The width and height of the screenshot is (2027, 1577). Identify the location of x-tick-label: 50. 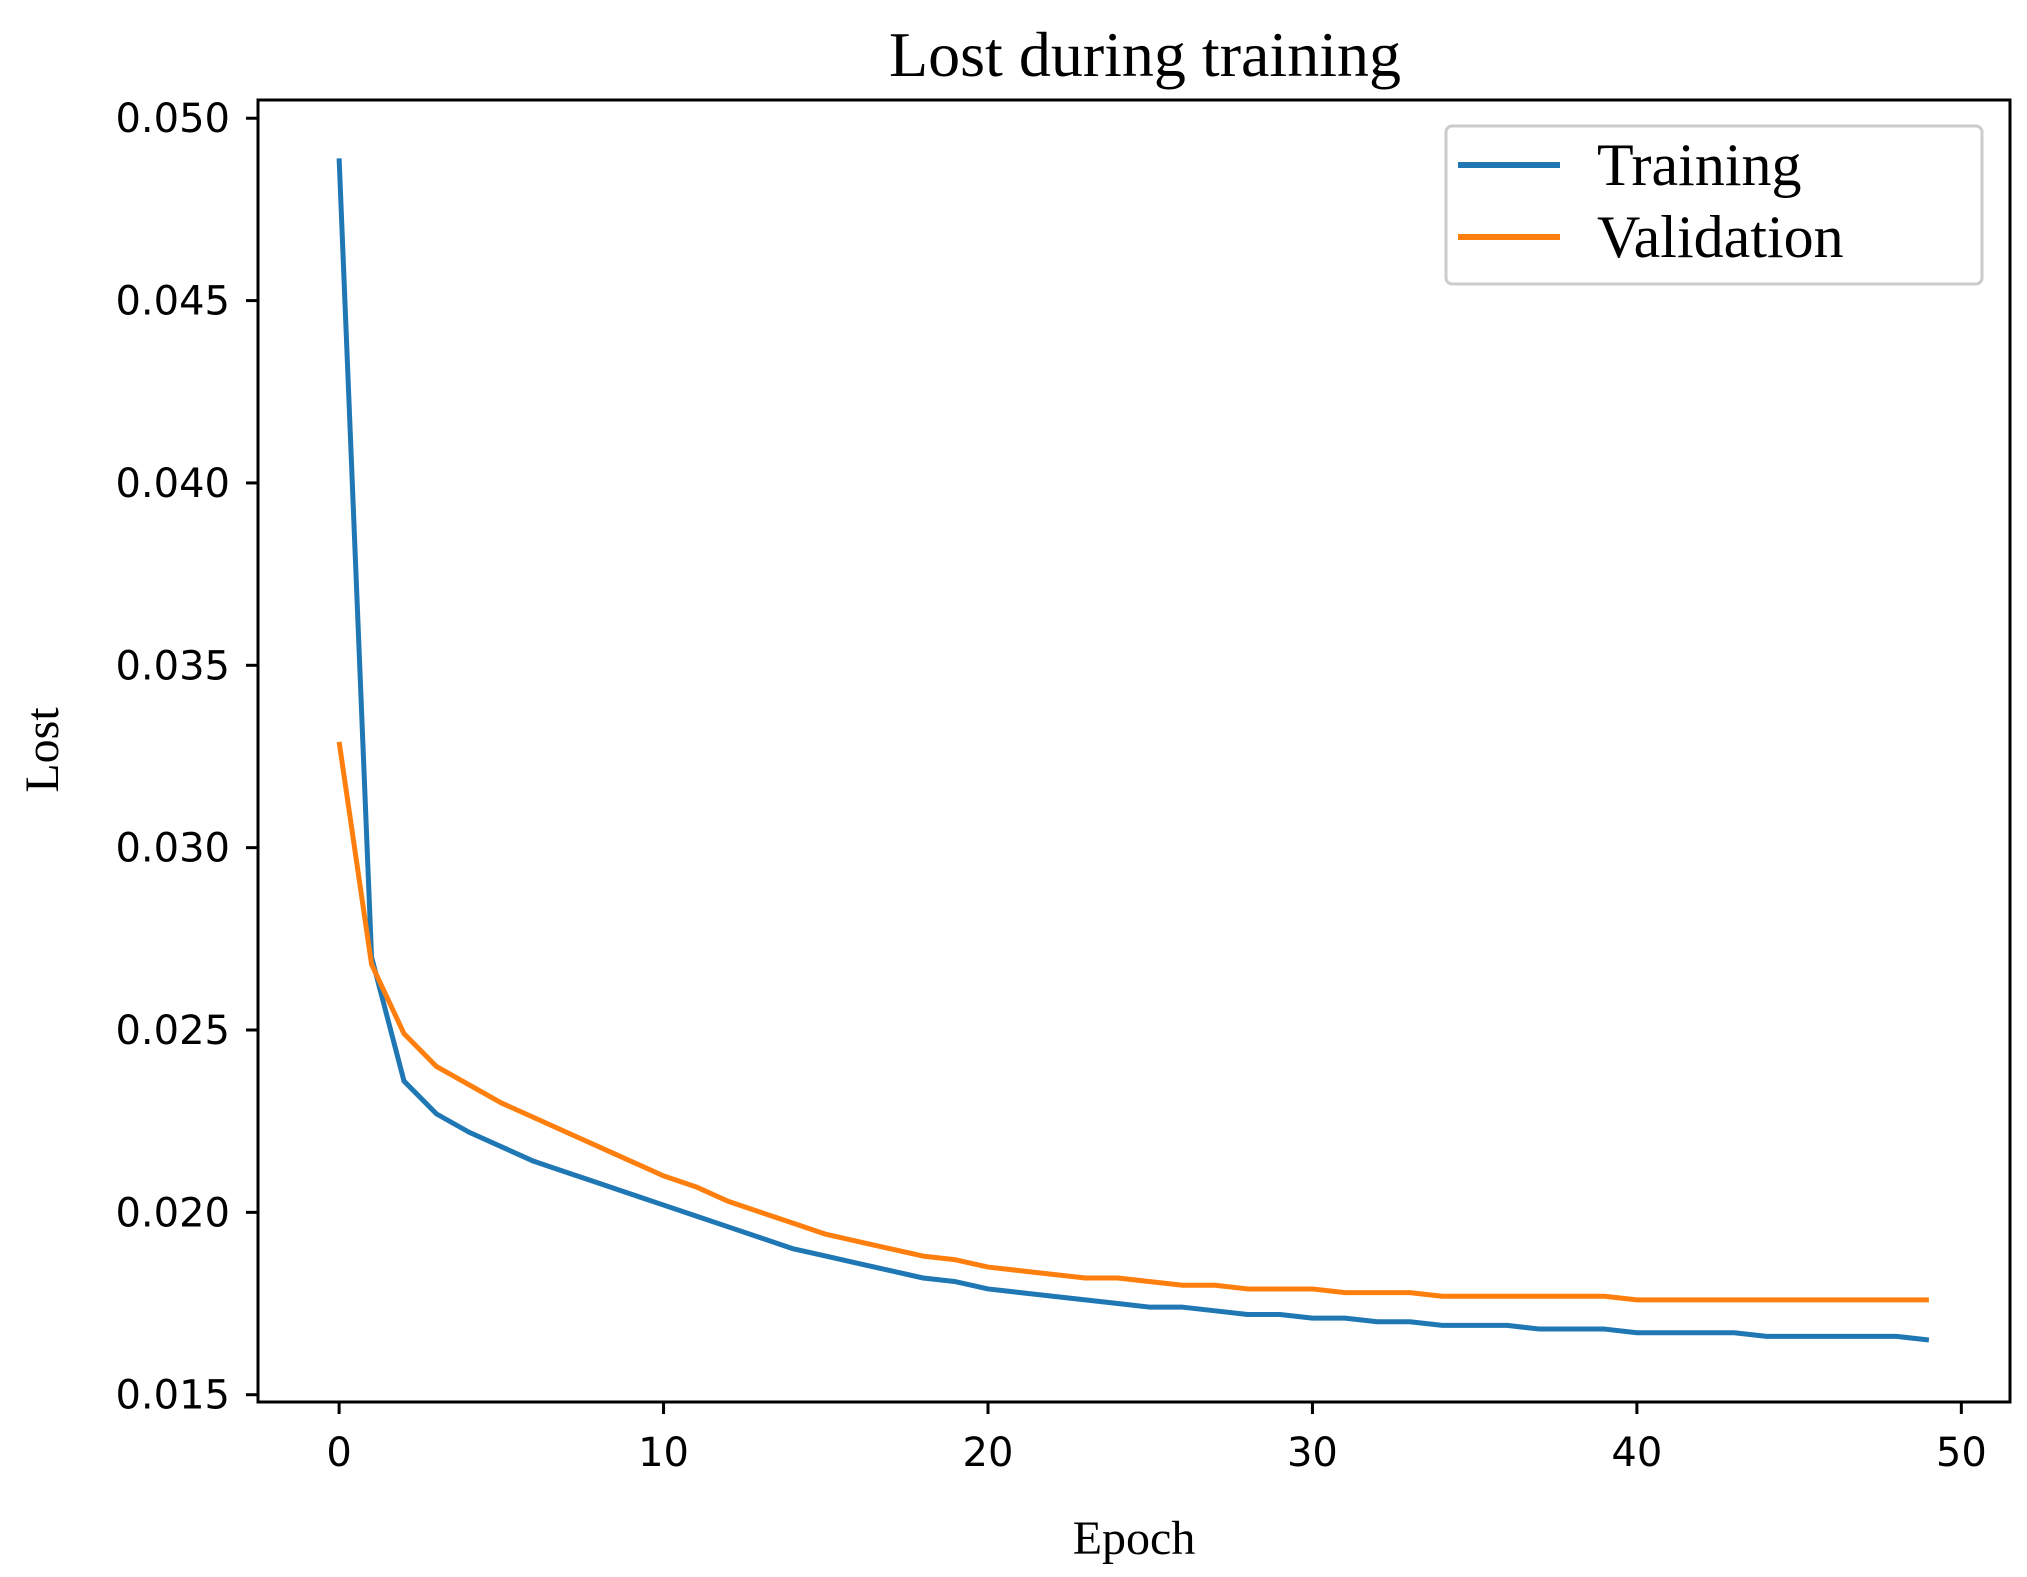
(1961, 1453).